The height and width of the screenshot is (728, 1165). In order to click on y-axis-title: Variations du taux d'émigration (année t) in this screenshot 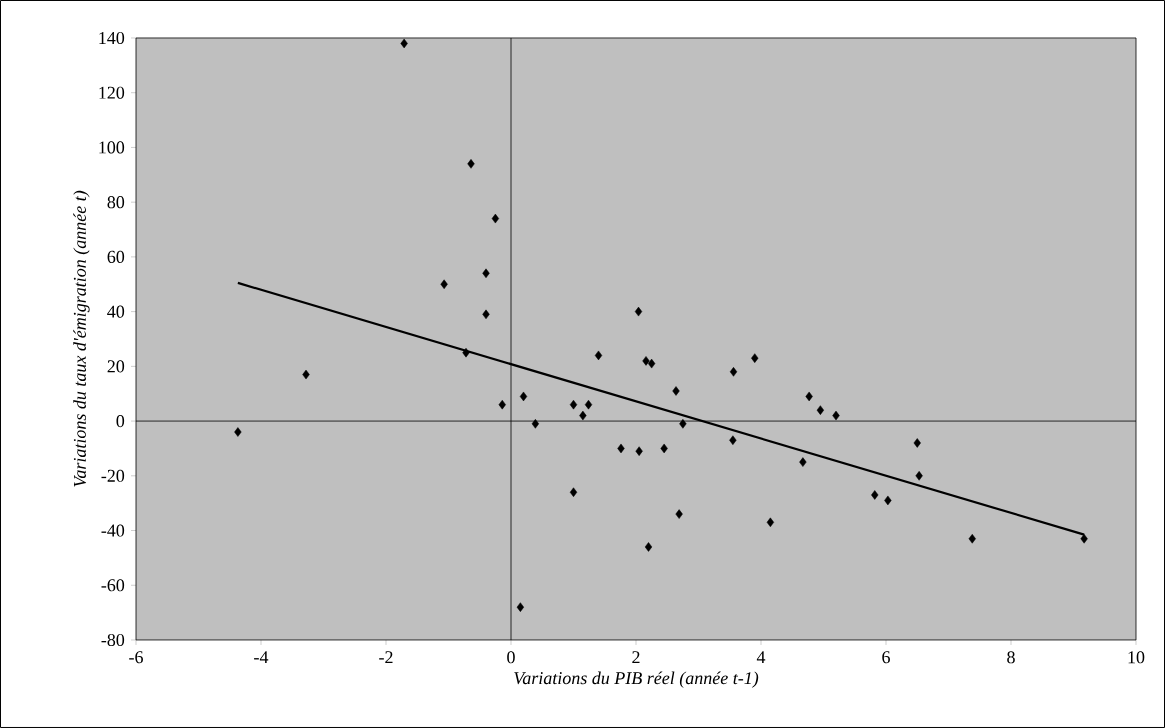, I will do `click(81, 338)`.